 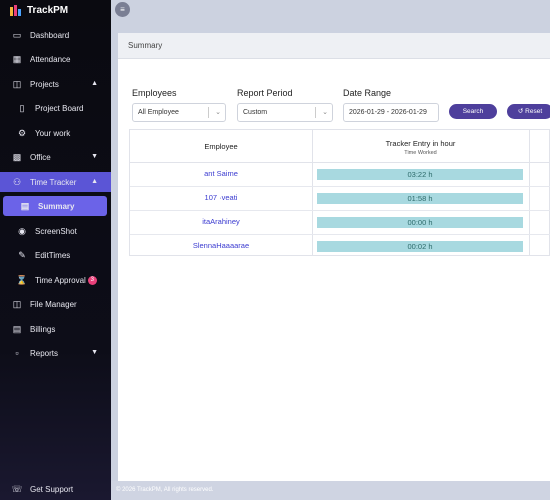 I want to click on sidebar-item-label: Get Support, so click(x=52, y=489).